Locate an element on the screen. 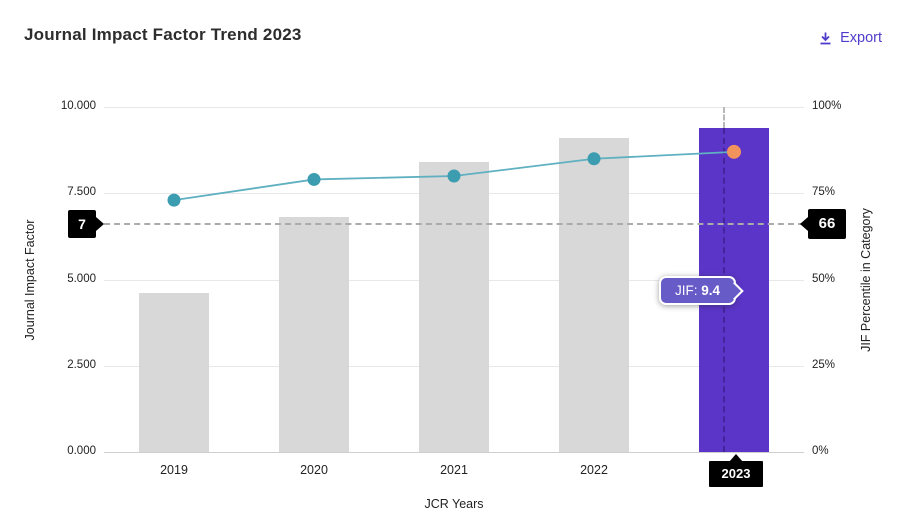 The image size is (904, 521). jif-tooltip-value: 9.4 is located at coordinates (711, 290).